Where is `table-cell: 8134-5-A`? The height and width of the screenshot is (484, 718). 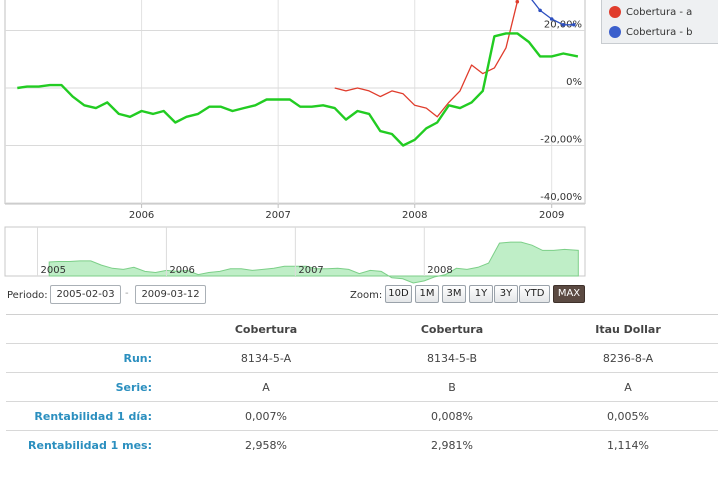
table-cell: 8134-5-A is located at coordinates (266, 358).